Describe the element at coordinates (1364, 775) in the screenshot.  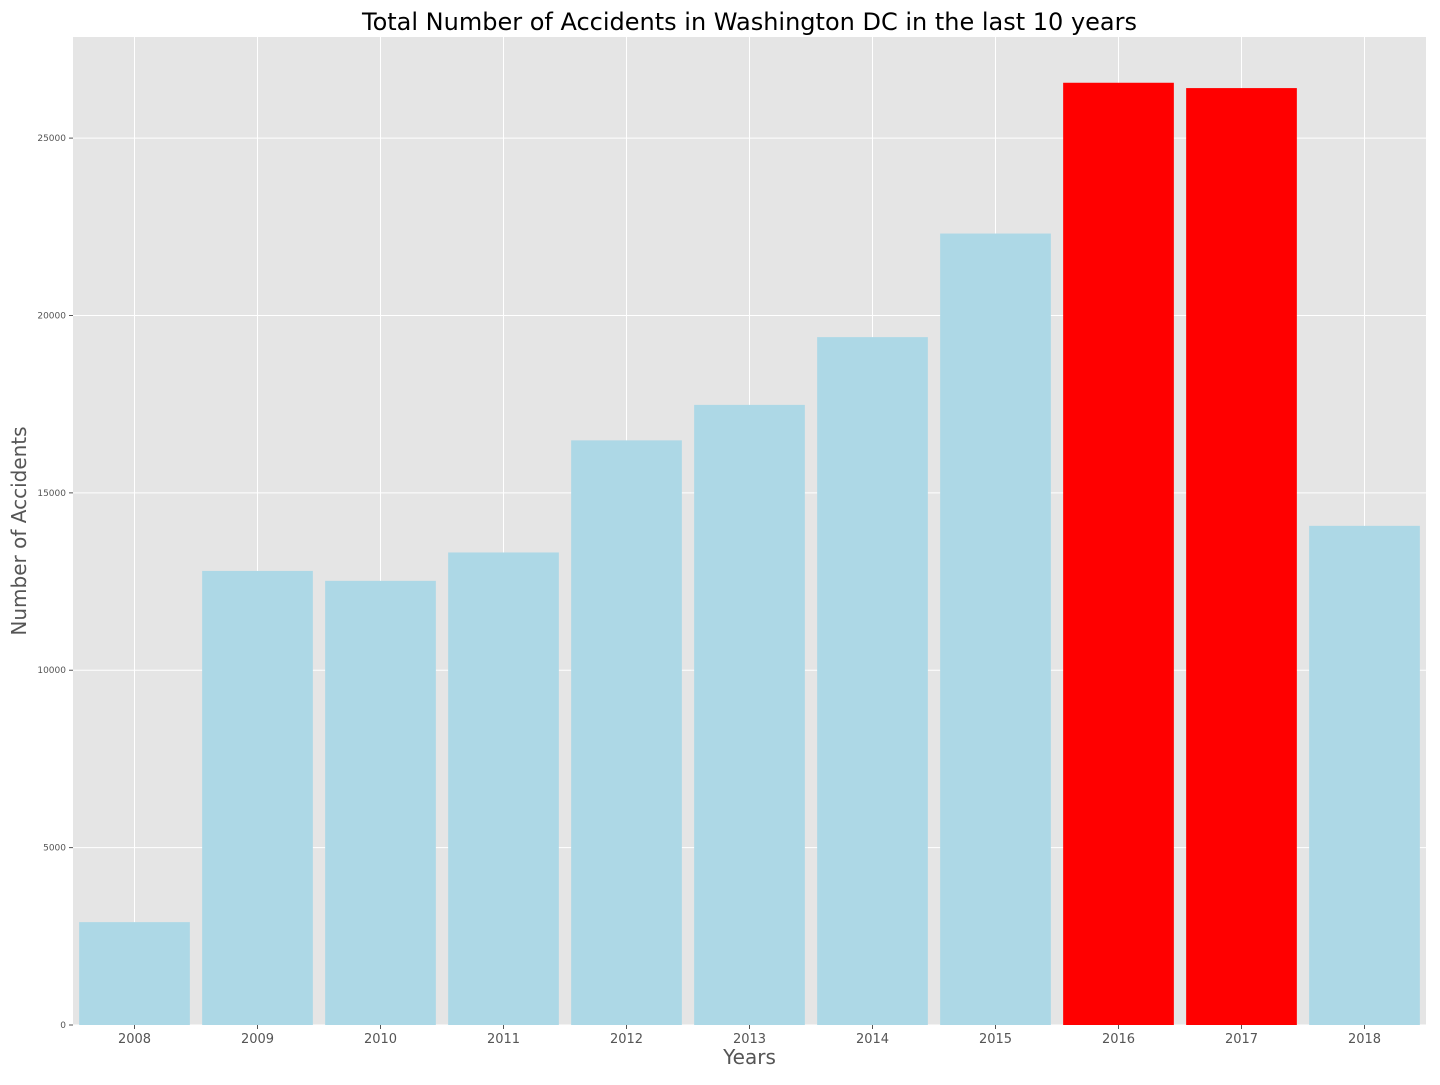
I see `bar-2018` at that location.